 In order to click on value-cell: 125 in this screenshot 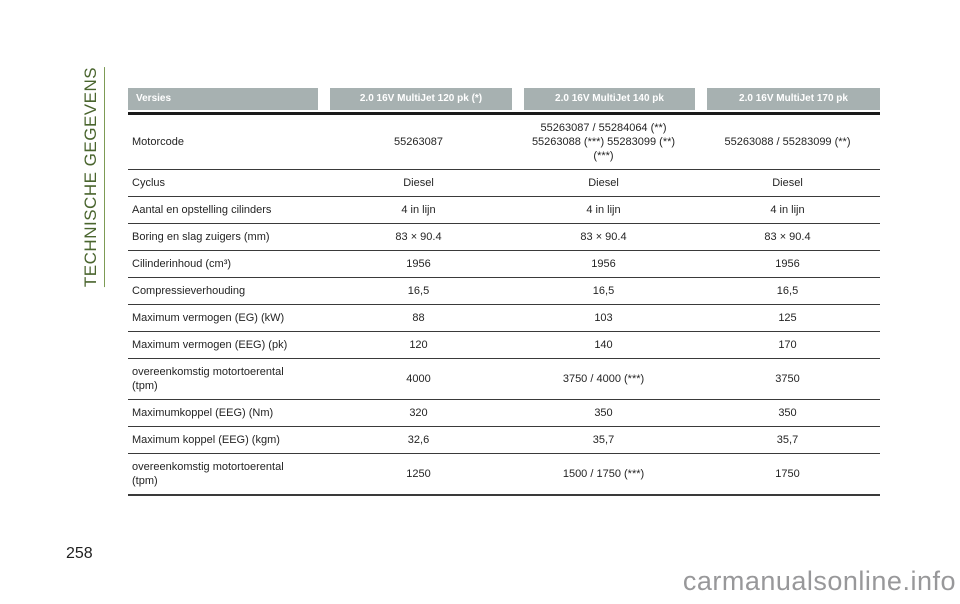, I will do `click(787, 318)`.